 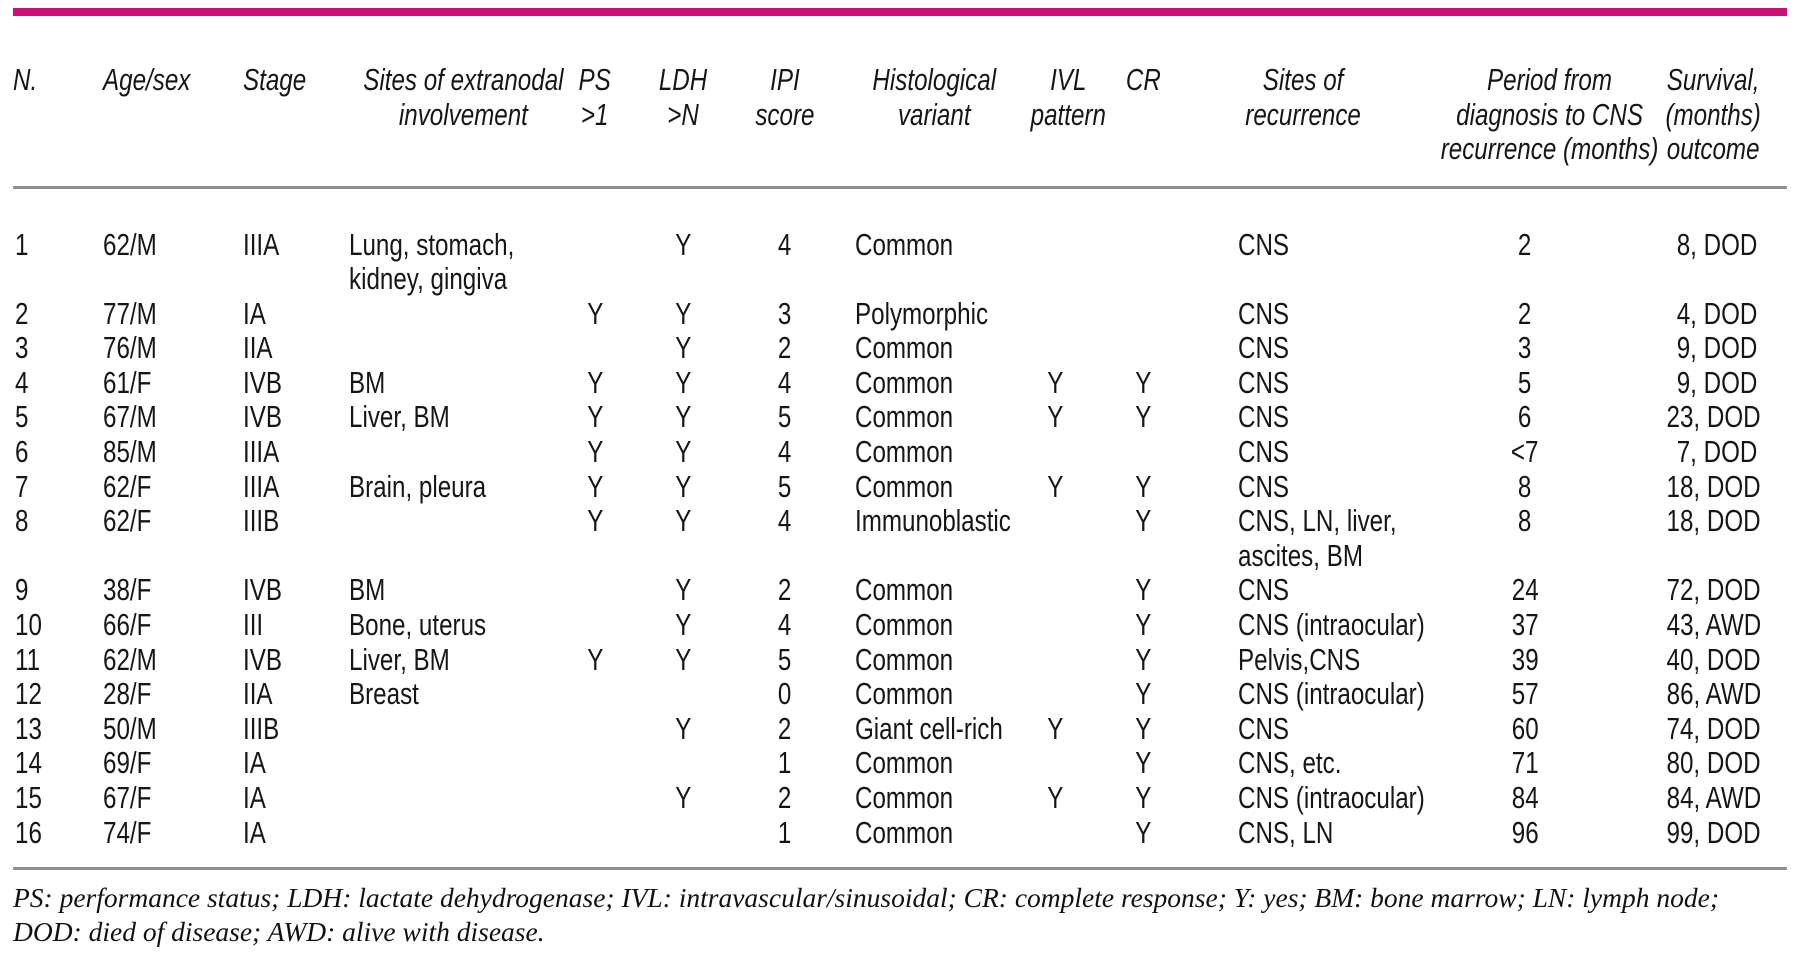 I want to click on table-cell: 8, so click(x=1525, y=538).